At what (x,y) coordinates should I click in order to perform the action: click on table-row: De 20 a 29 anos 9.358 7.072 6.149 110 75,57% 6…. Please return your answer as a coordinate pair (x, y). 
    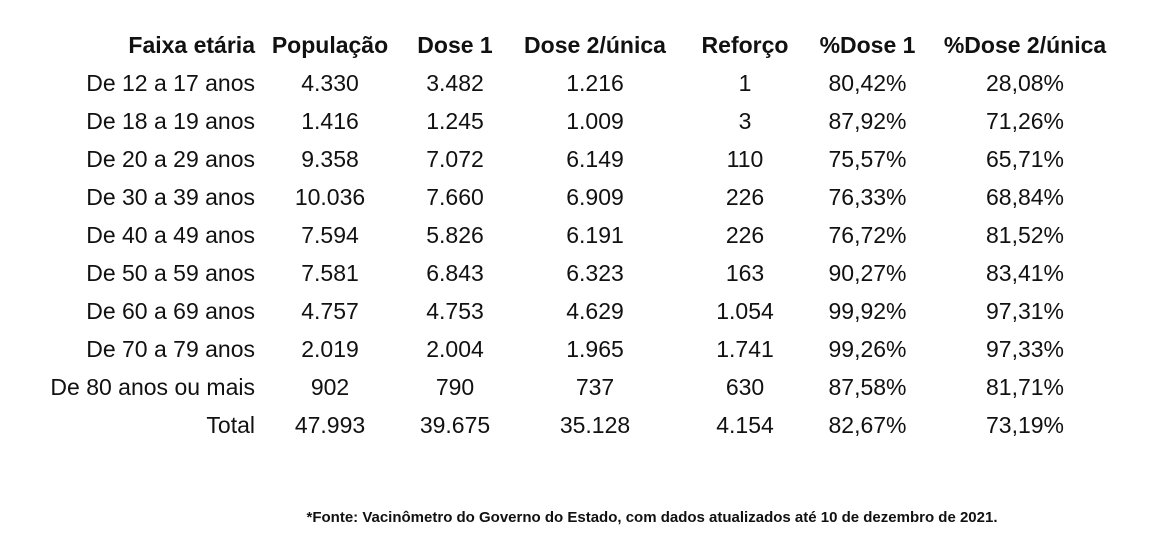
    Looking at the image, I should click on (560, 159).